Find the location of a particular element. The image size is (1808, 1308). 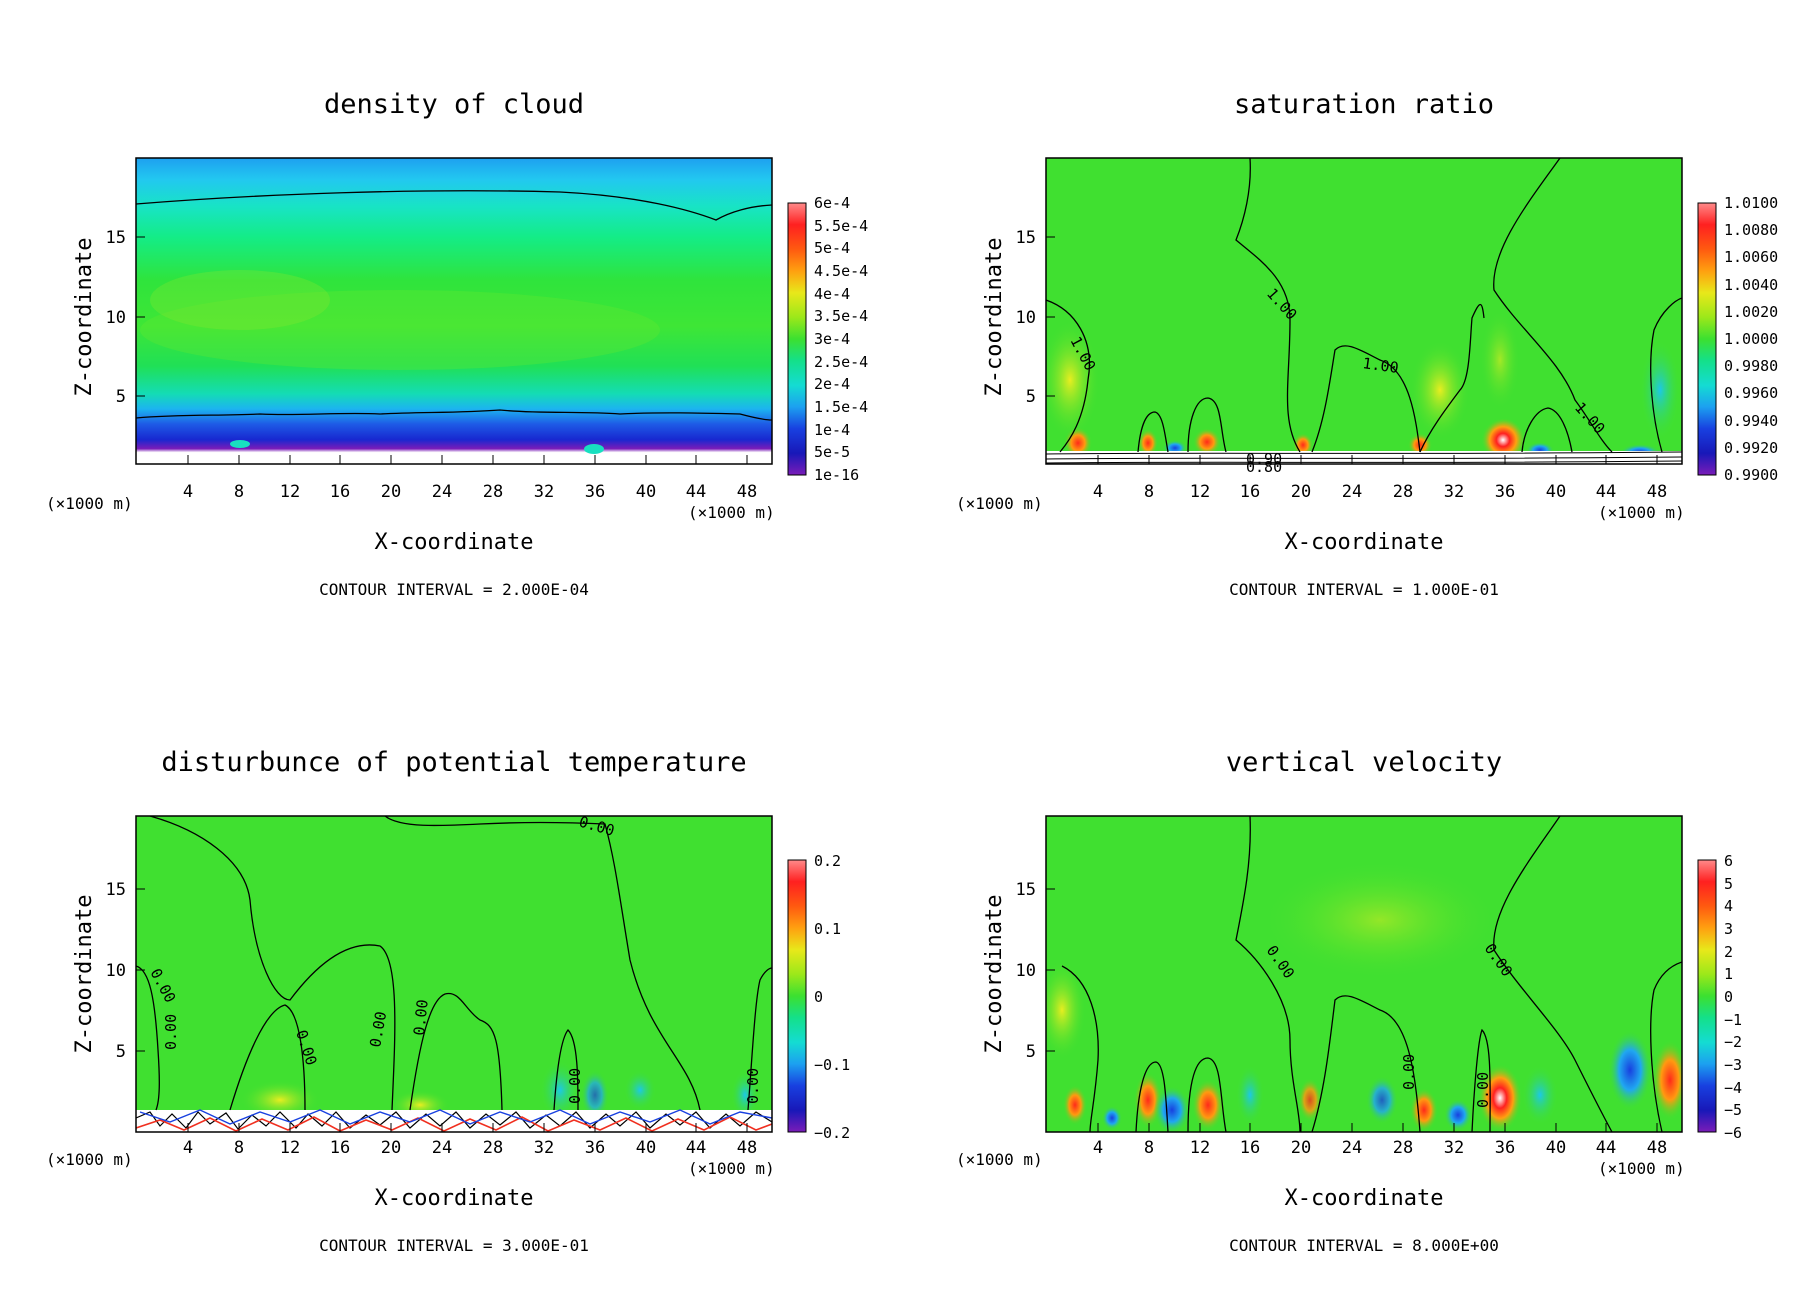

colorbar-label: 5 is located at coordinates (1728, 884).